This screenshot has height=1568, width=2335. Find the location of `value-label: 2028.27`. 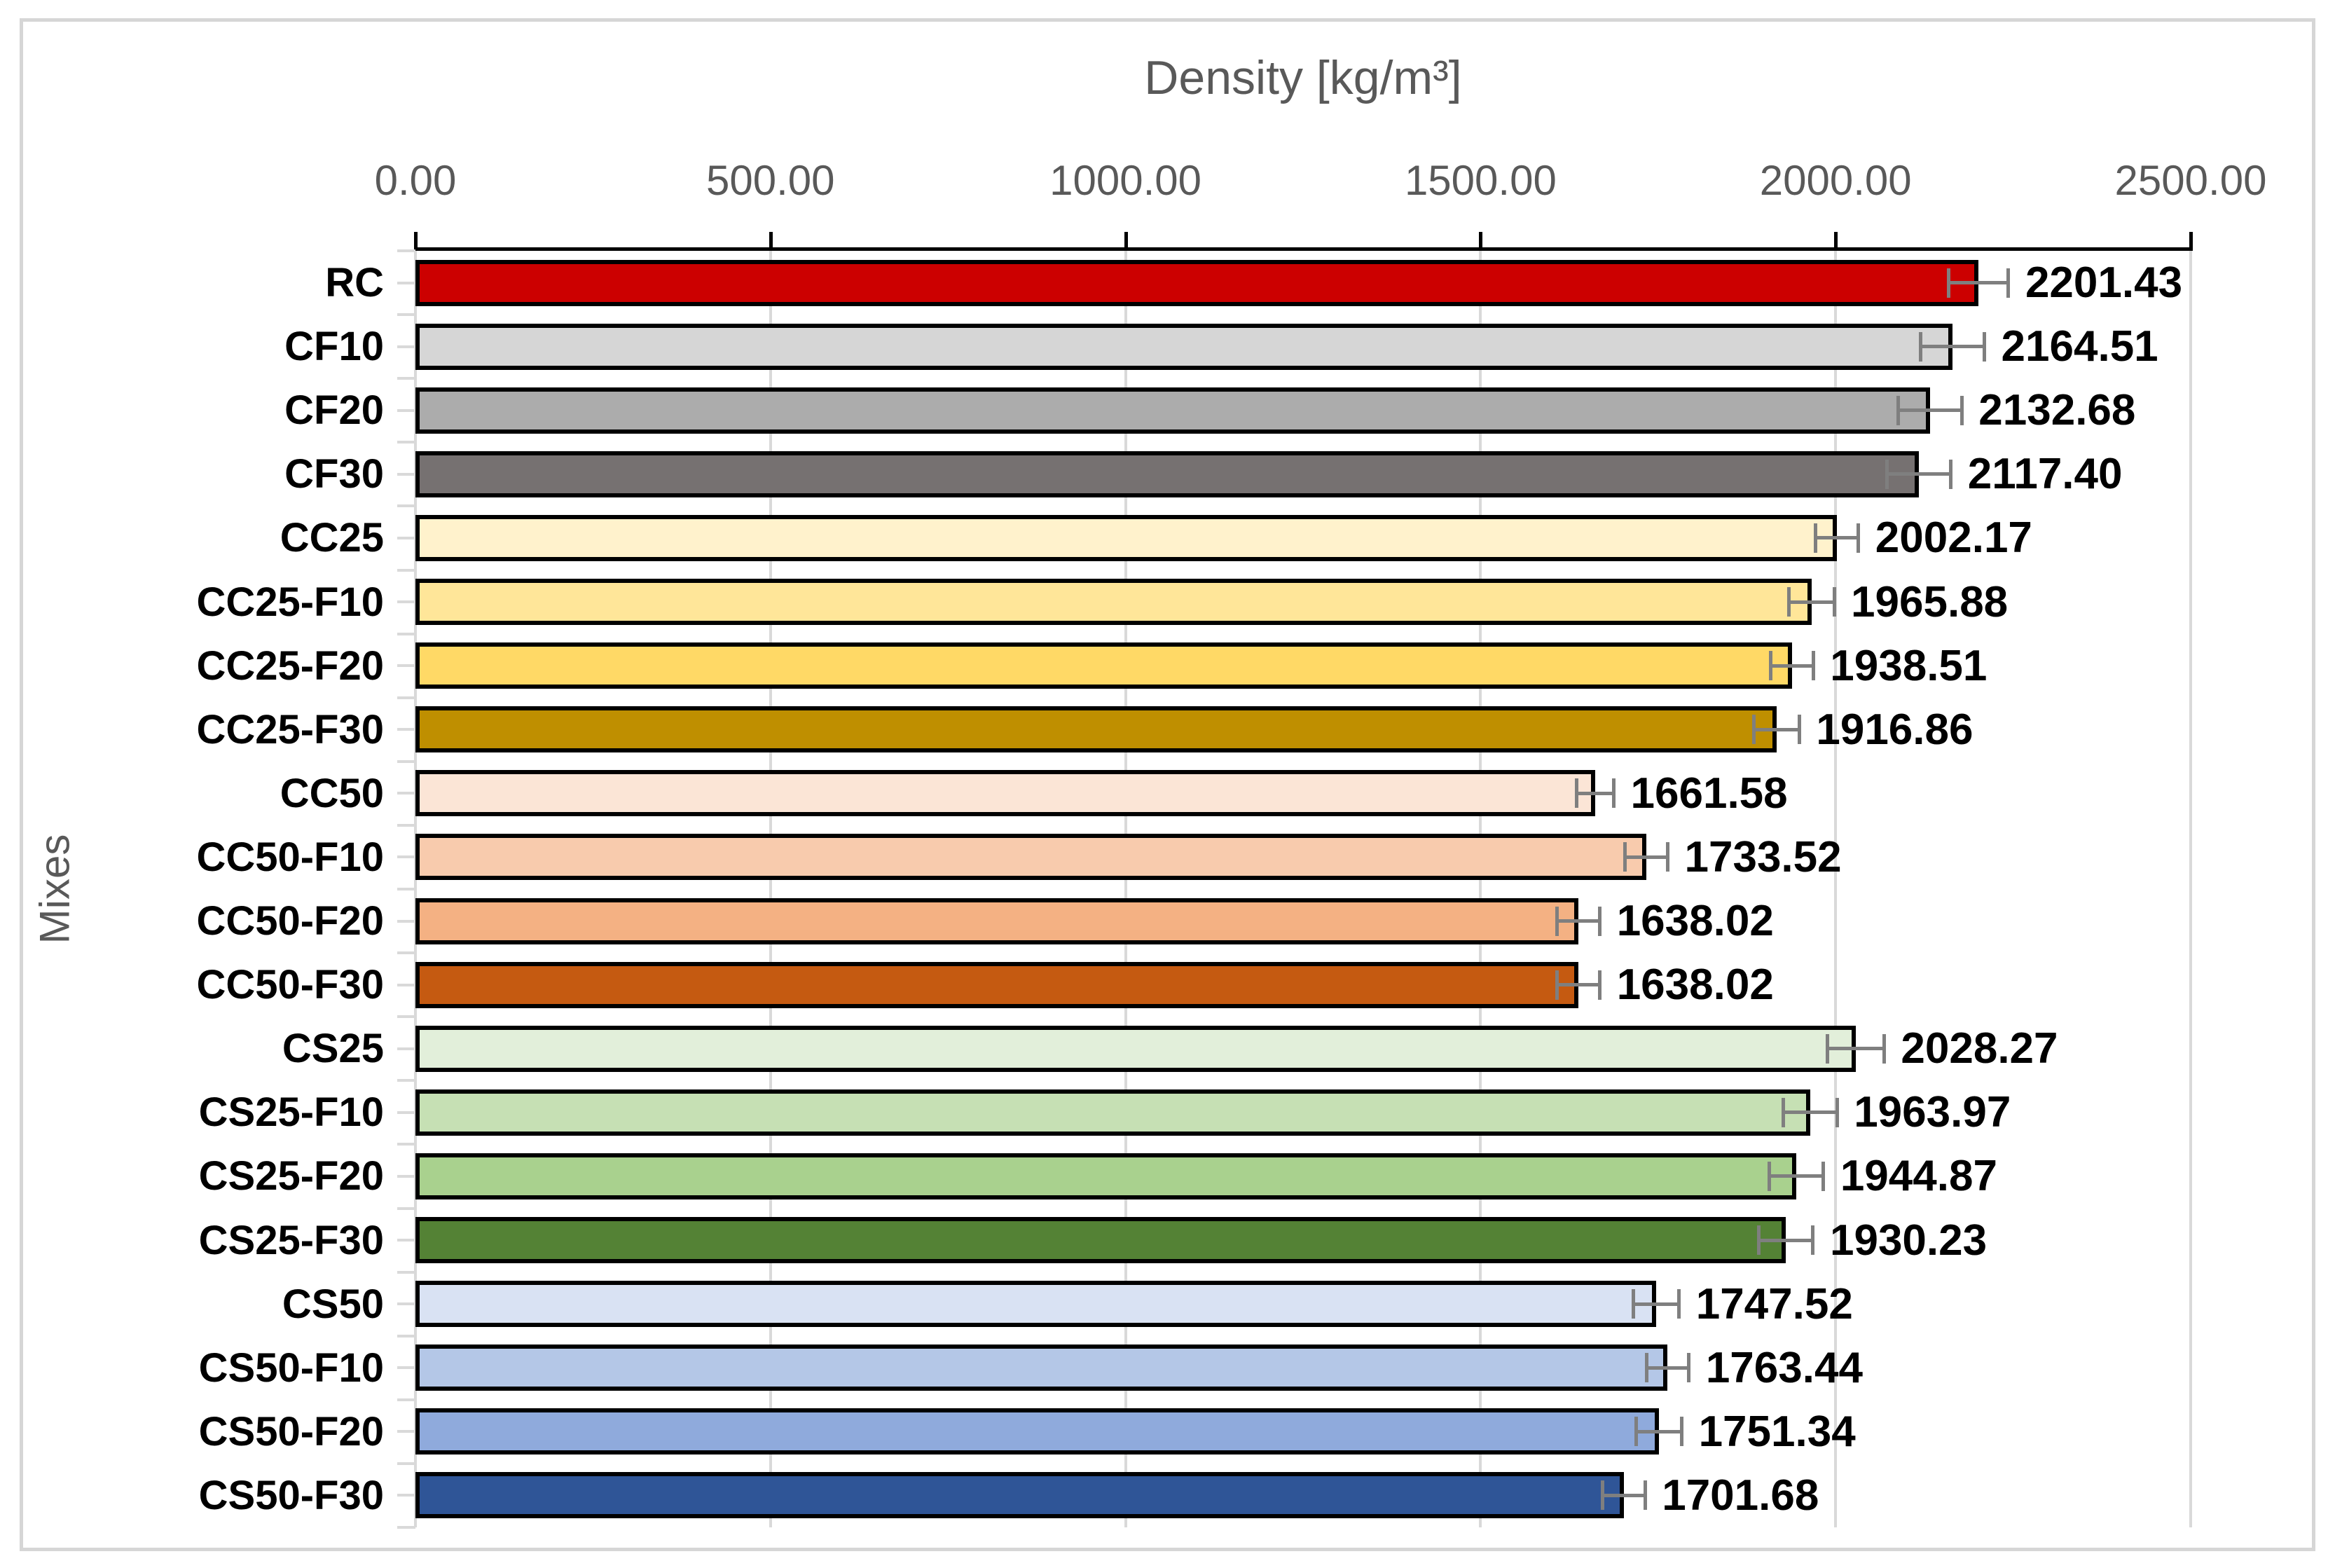

value-label: 2028.27 is located at coordinates (1979, 1048).